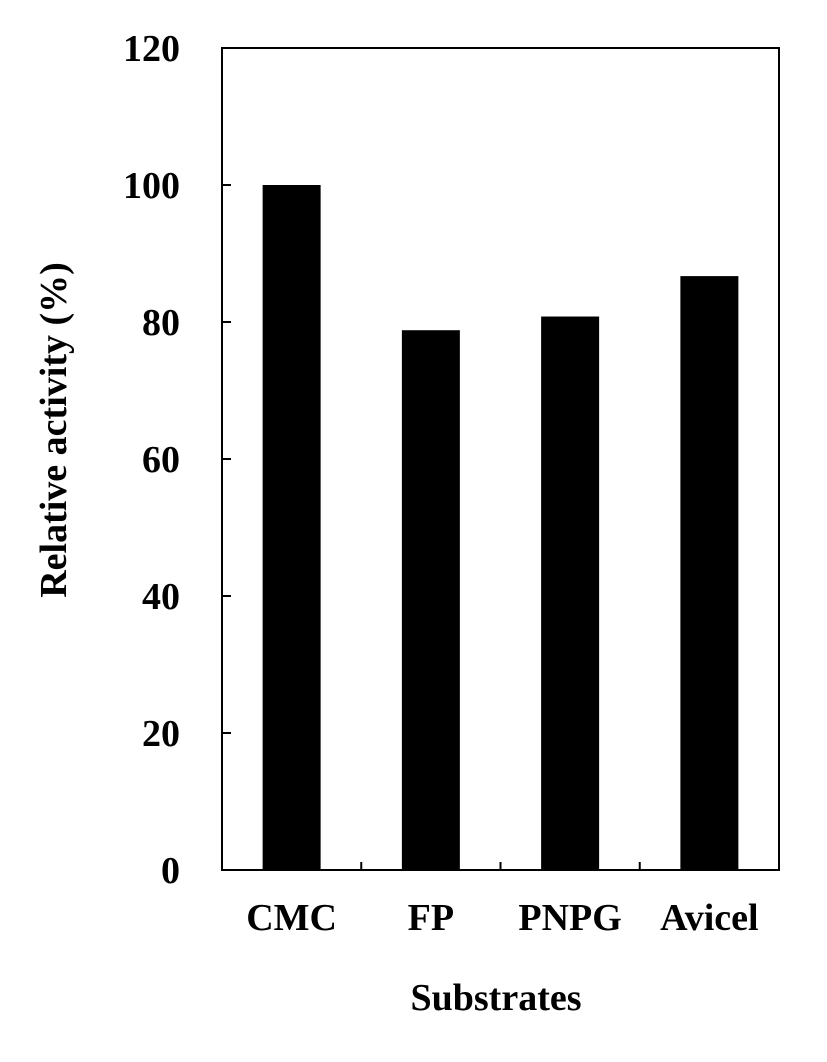  I want to click on bar-cmc, so click(291, 527).